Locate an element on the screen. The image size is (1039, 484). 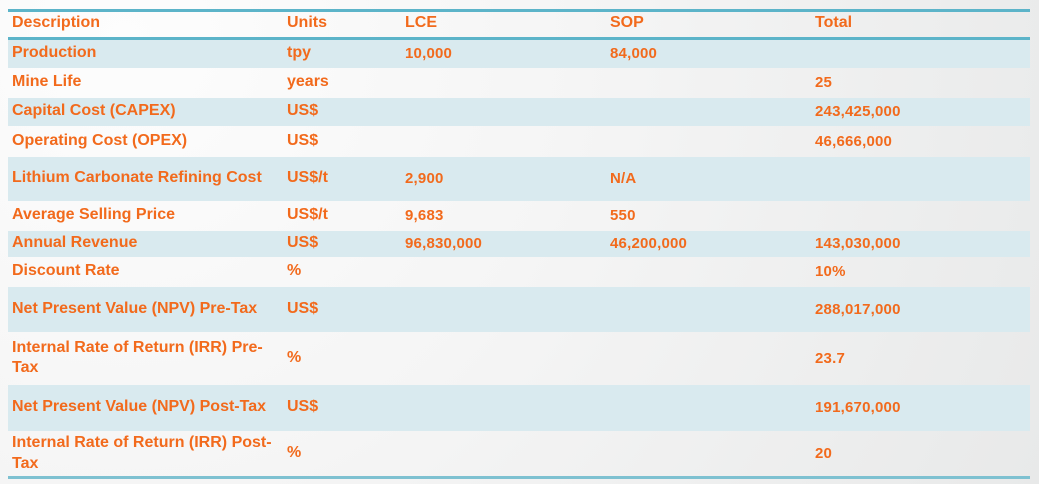
table-row: Average Selling Price US$/t 9,683 550 is located at coordinates (519, 216).